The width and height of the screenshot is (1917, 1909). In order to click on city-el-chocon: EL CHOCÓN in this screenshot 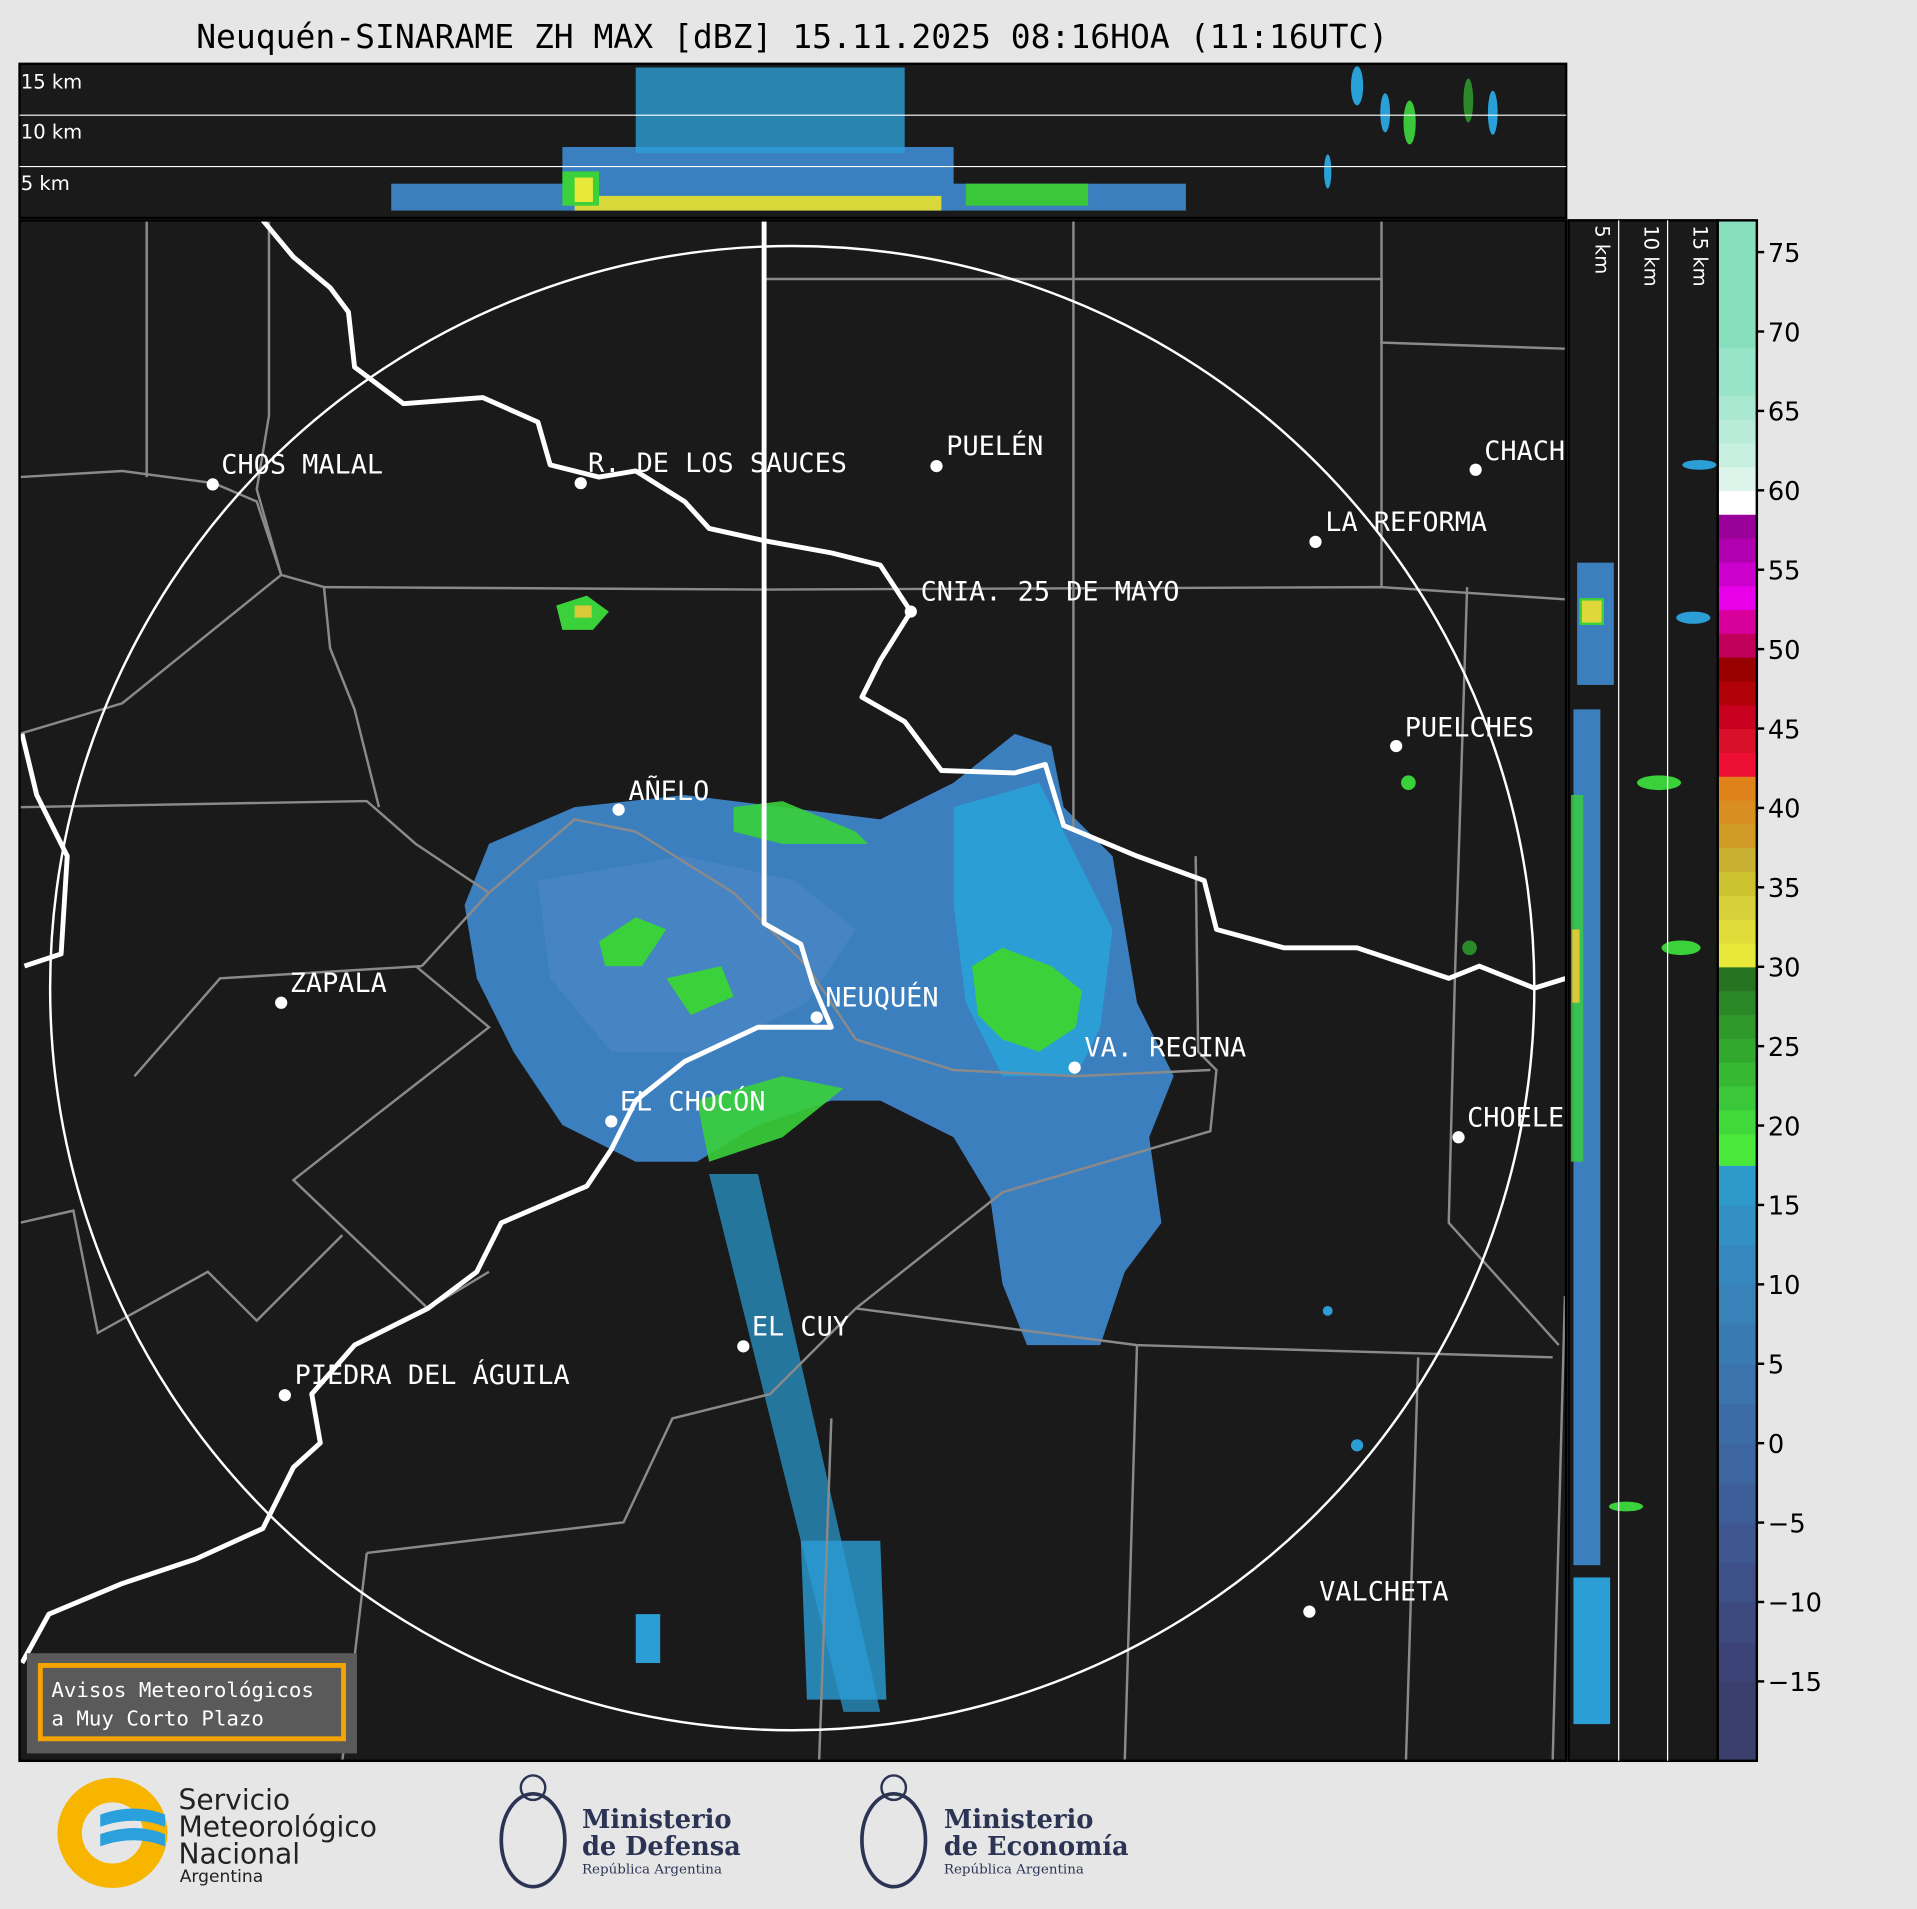, I will do `click(685, 1106)`.